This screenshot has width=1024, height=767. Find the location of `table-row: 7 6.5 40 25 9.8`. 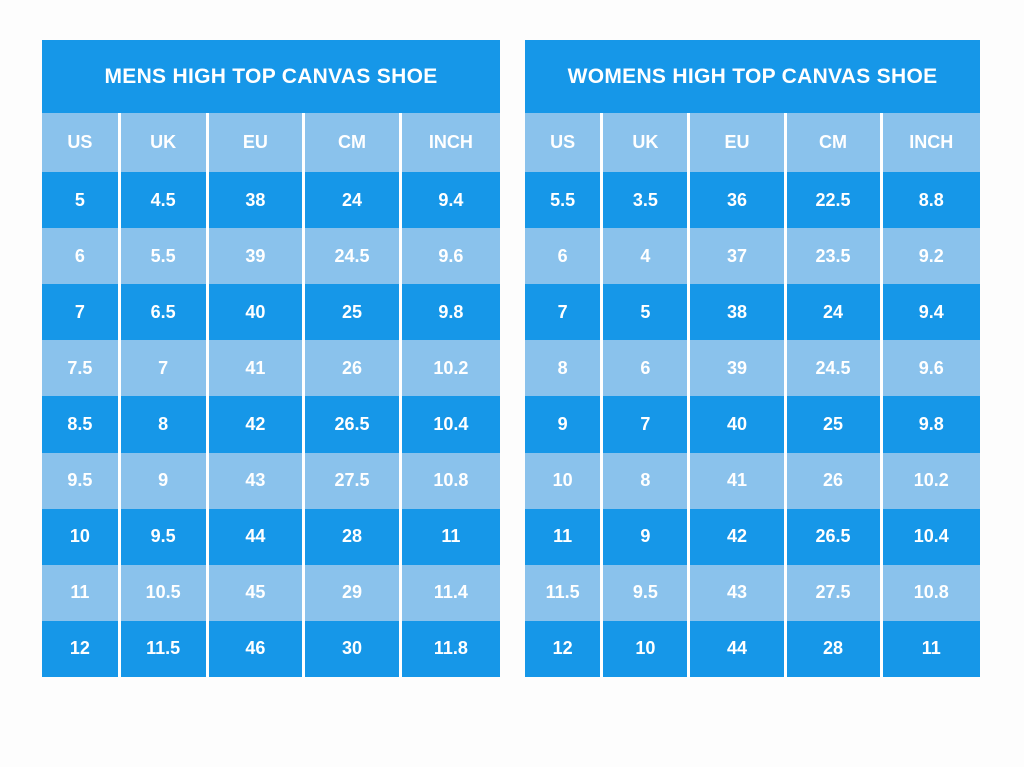

table-row: 7 6.5 40 25 9.8 is located at coordinates (271, 312).